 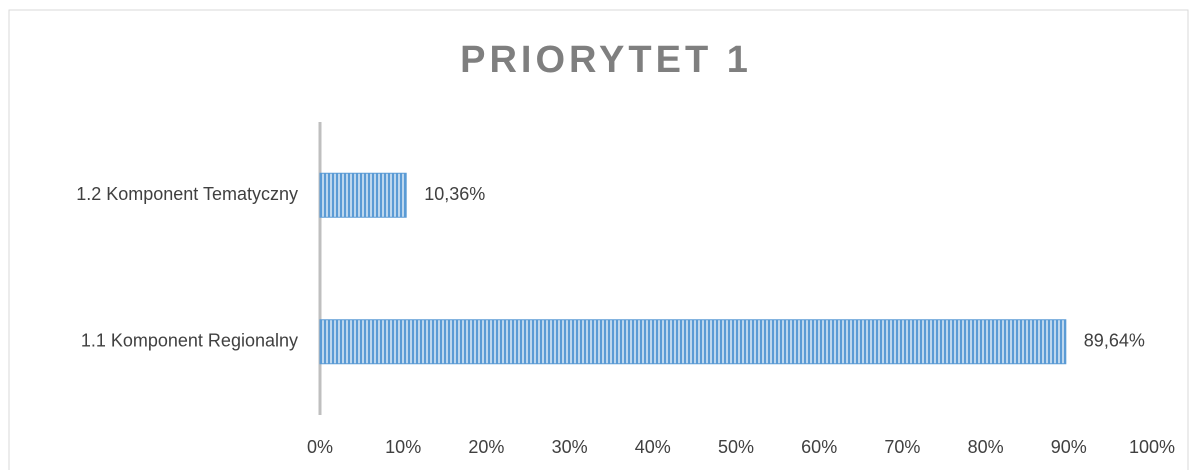 I want to click on x-tick-label: 10%, so click(x=403, y=447).